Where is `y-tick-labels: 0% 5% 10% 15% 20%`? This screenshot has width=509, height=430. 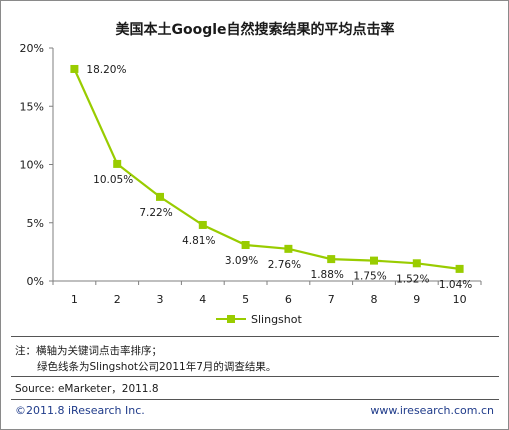 y-tick-labels: 0% 5% 10% 15% 20% is located at coordinates (32, 165).